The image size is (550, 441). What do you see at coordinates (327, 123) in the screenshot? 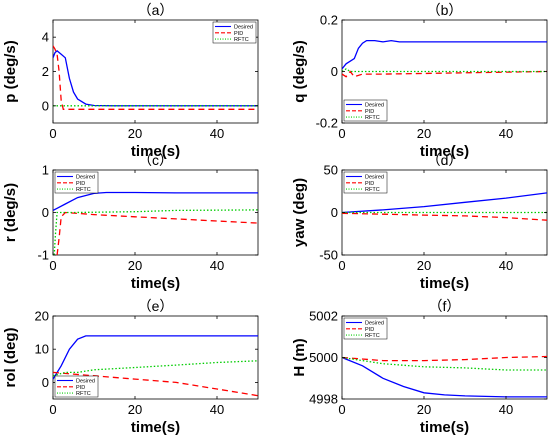
I see `y-tick-label: -0.2` at bounding box center [327, 123].